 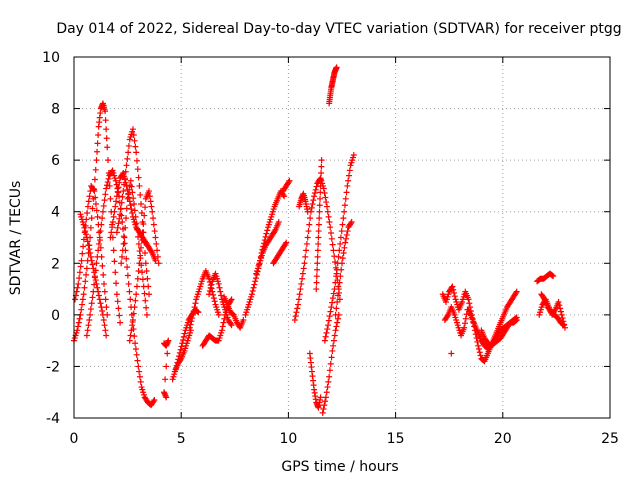 What do you see at coordinates (503, 439) in the screenshot?
I see `x-tick-label: 20` at bounding box center [503, 439].